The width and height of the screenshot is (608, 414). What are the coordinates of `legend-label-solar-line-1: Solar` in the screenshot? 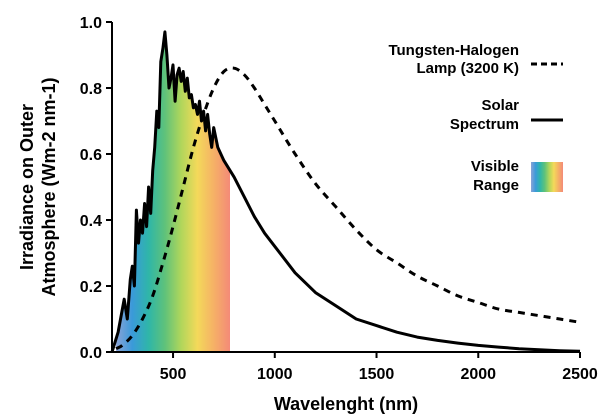 It's located at (500, 105).